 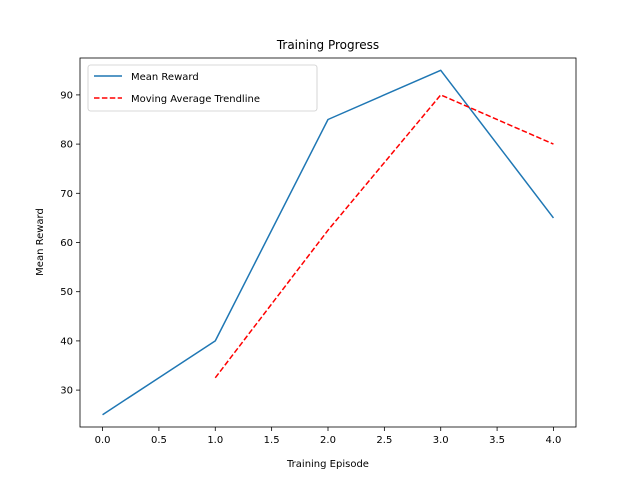 I want to click on x-tick-label: 4.0, so click(x=554, y=440).